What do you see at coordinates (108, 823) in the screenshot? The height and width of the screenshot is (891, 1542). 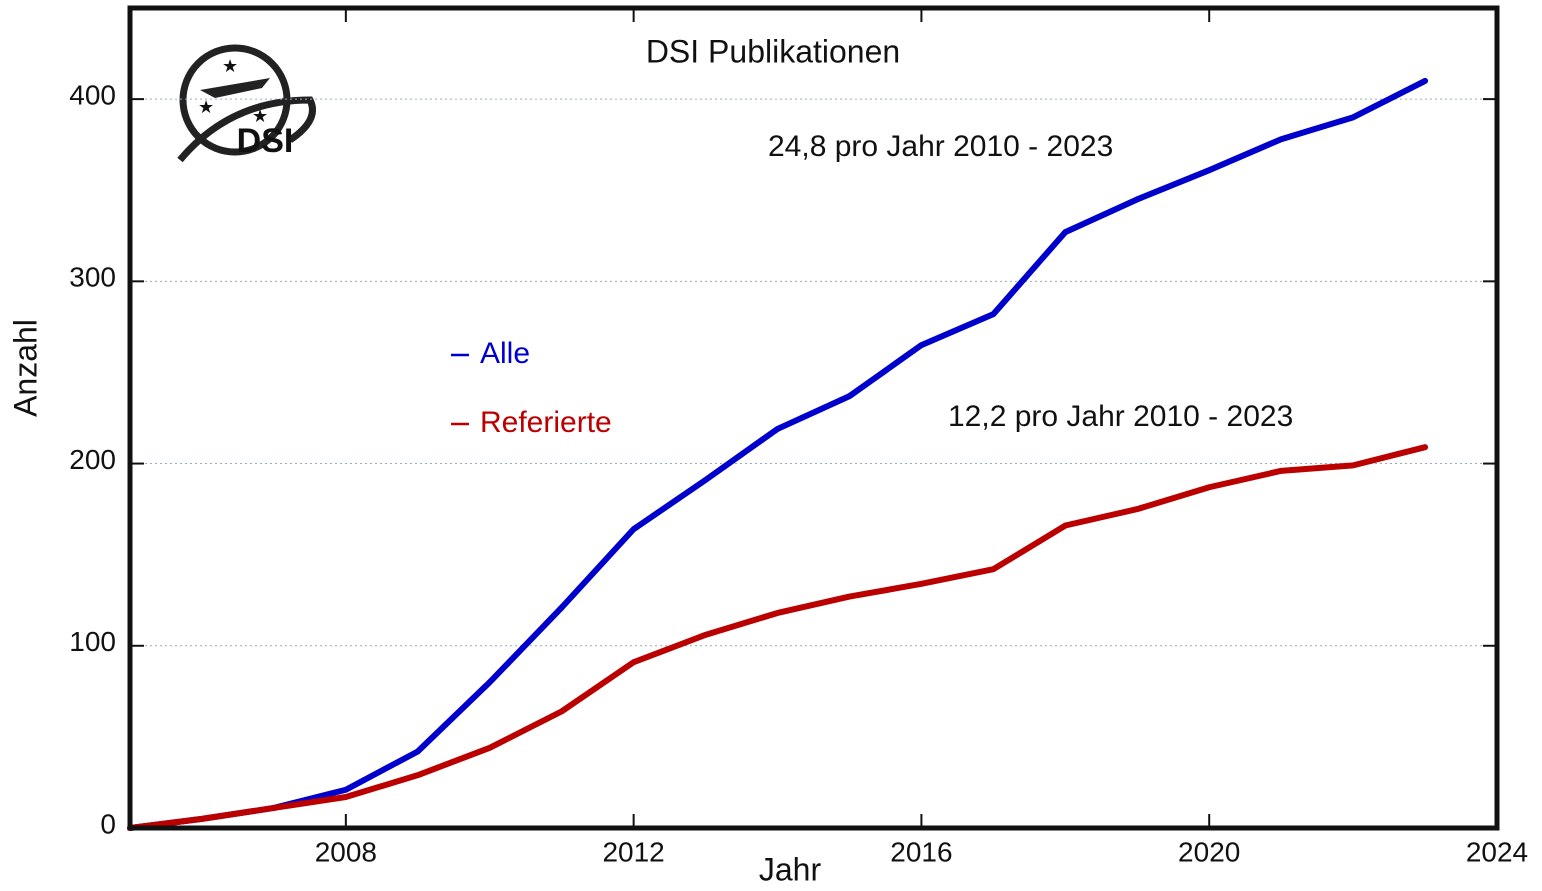 I see `y-tick-label: 0` at bounding box center [108, 823].